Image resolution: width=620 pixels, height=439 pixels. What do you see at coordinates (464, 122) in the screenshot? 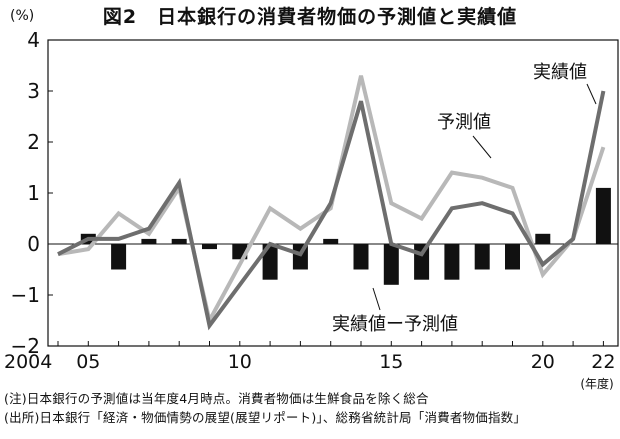
I see `series-label-forecast: 予測値` at bounding box center [464, 122].